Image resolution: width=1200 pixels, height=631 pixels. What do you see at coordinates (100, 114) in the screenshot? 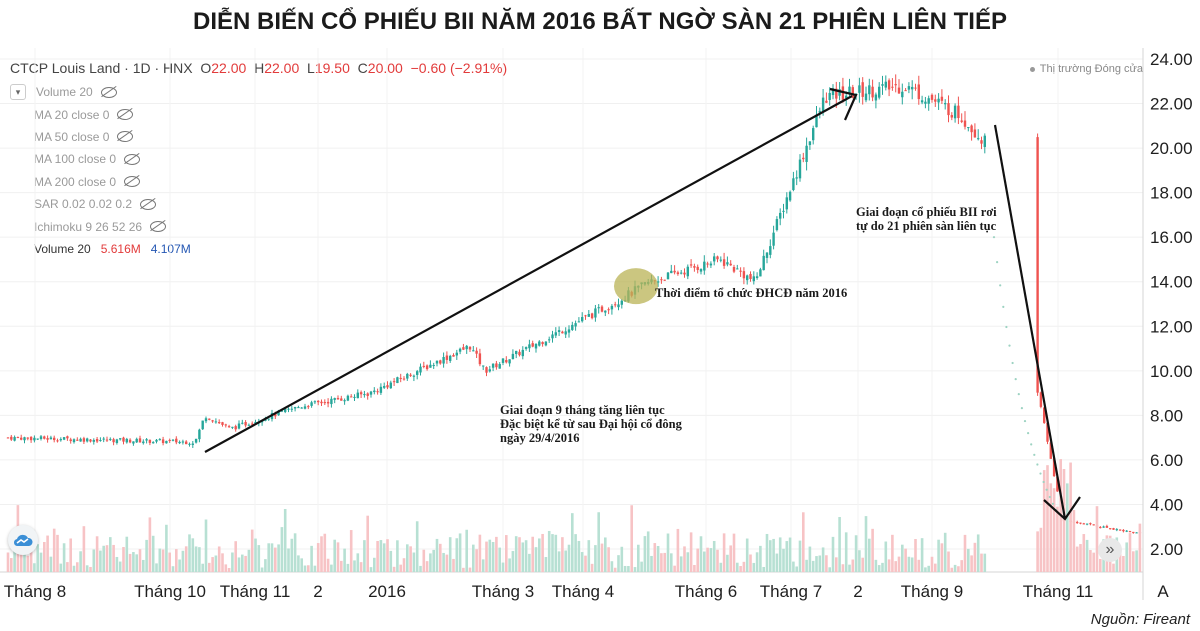
I see `indicator-ma20: MA 20 close 0` at bounding box center [100, 114].